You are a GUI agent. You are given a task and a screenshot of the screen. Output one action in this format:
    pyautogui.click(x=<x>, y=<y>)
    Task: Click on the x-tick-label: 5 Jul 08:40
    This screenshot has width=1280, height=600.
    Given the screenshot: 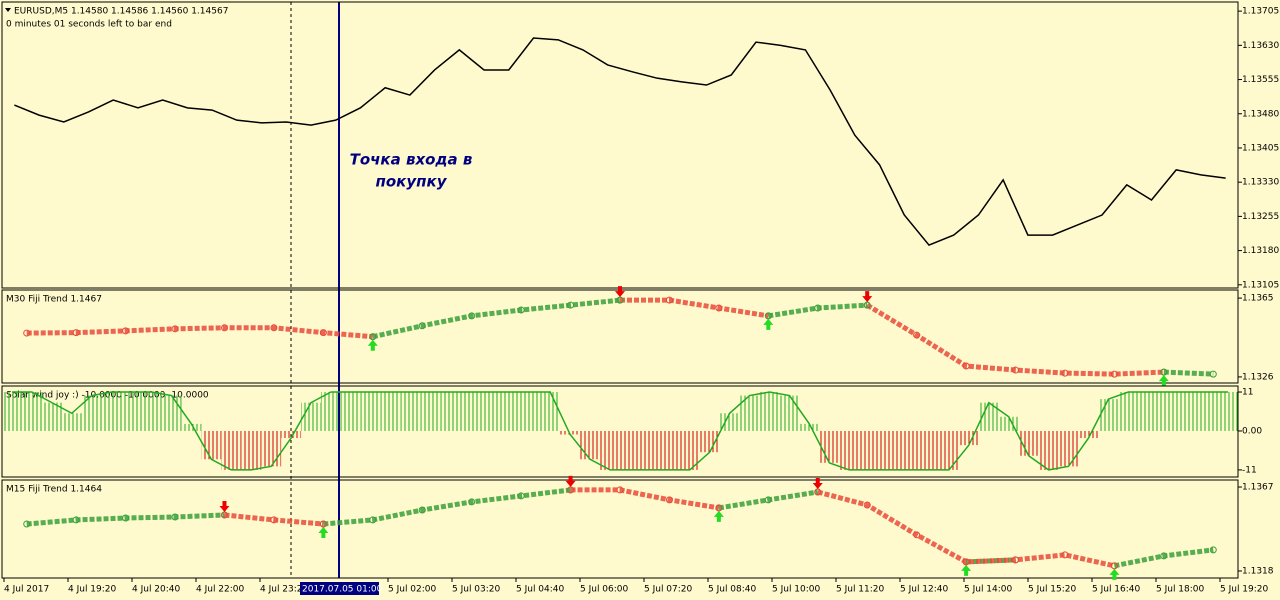 What is the action you would take?
    pyautogui.click(x=732, y=590)
    